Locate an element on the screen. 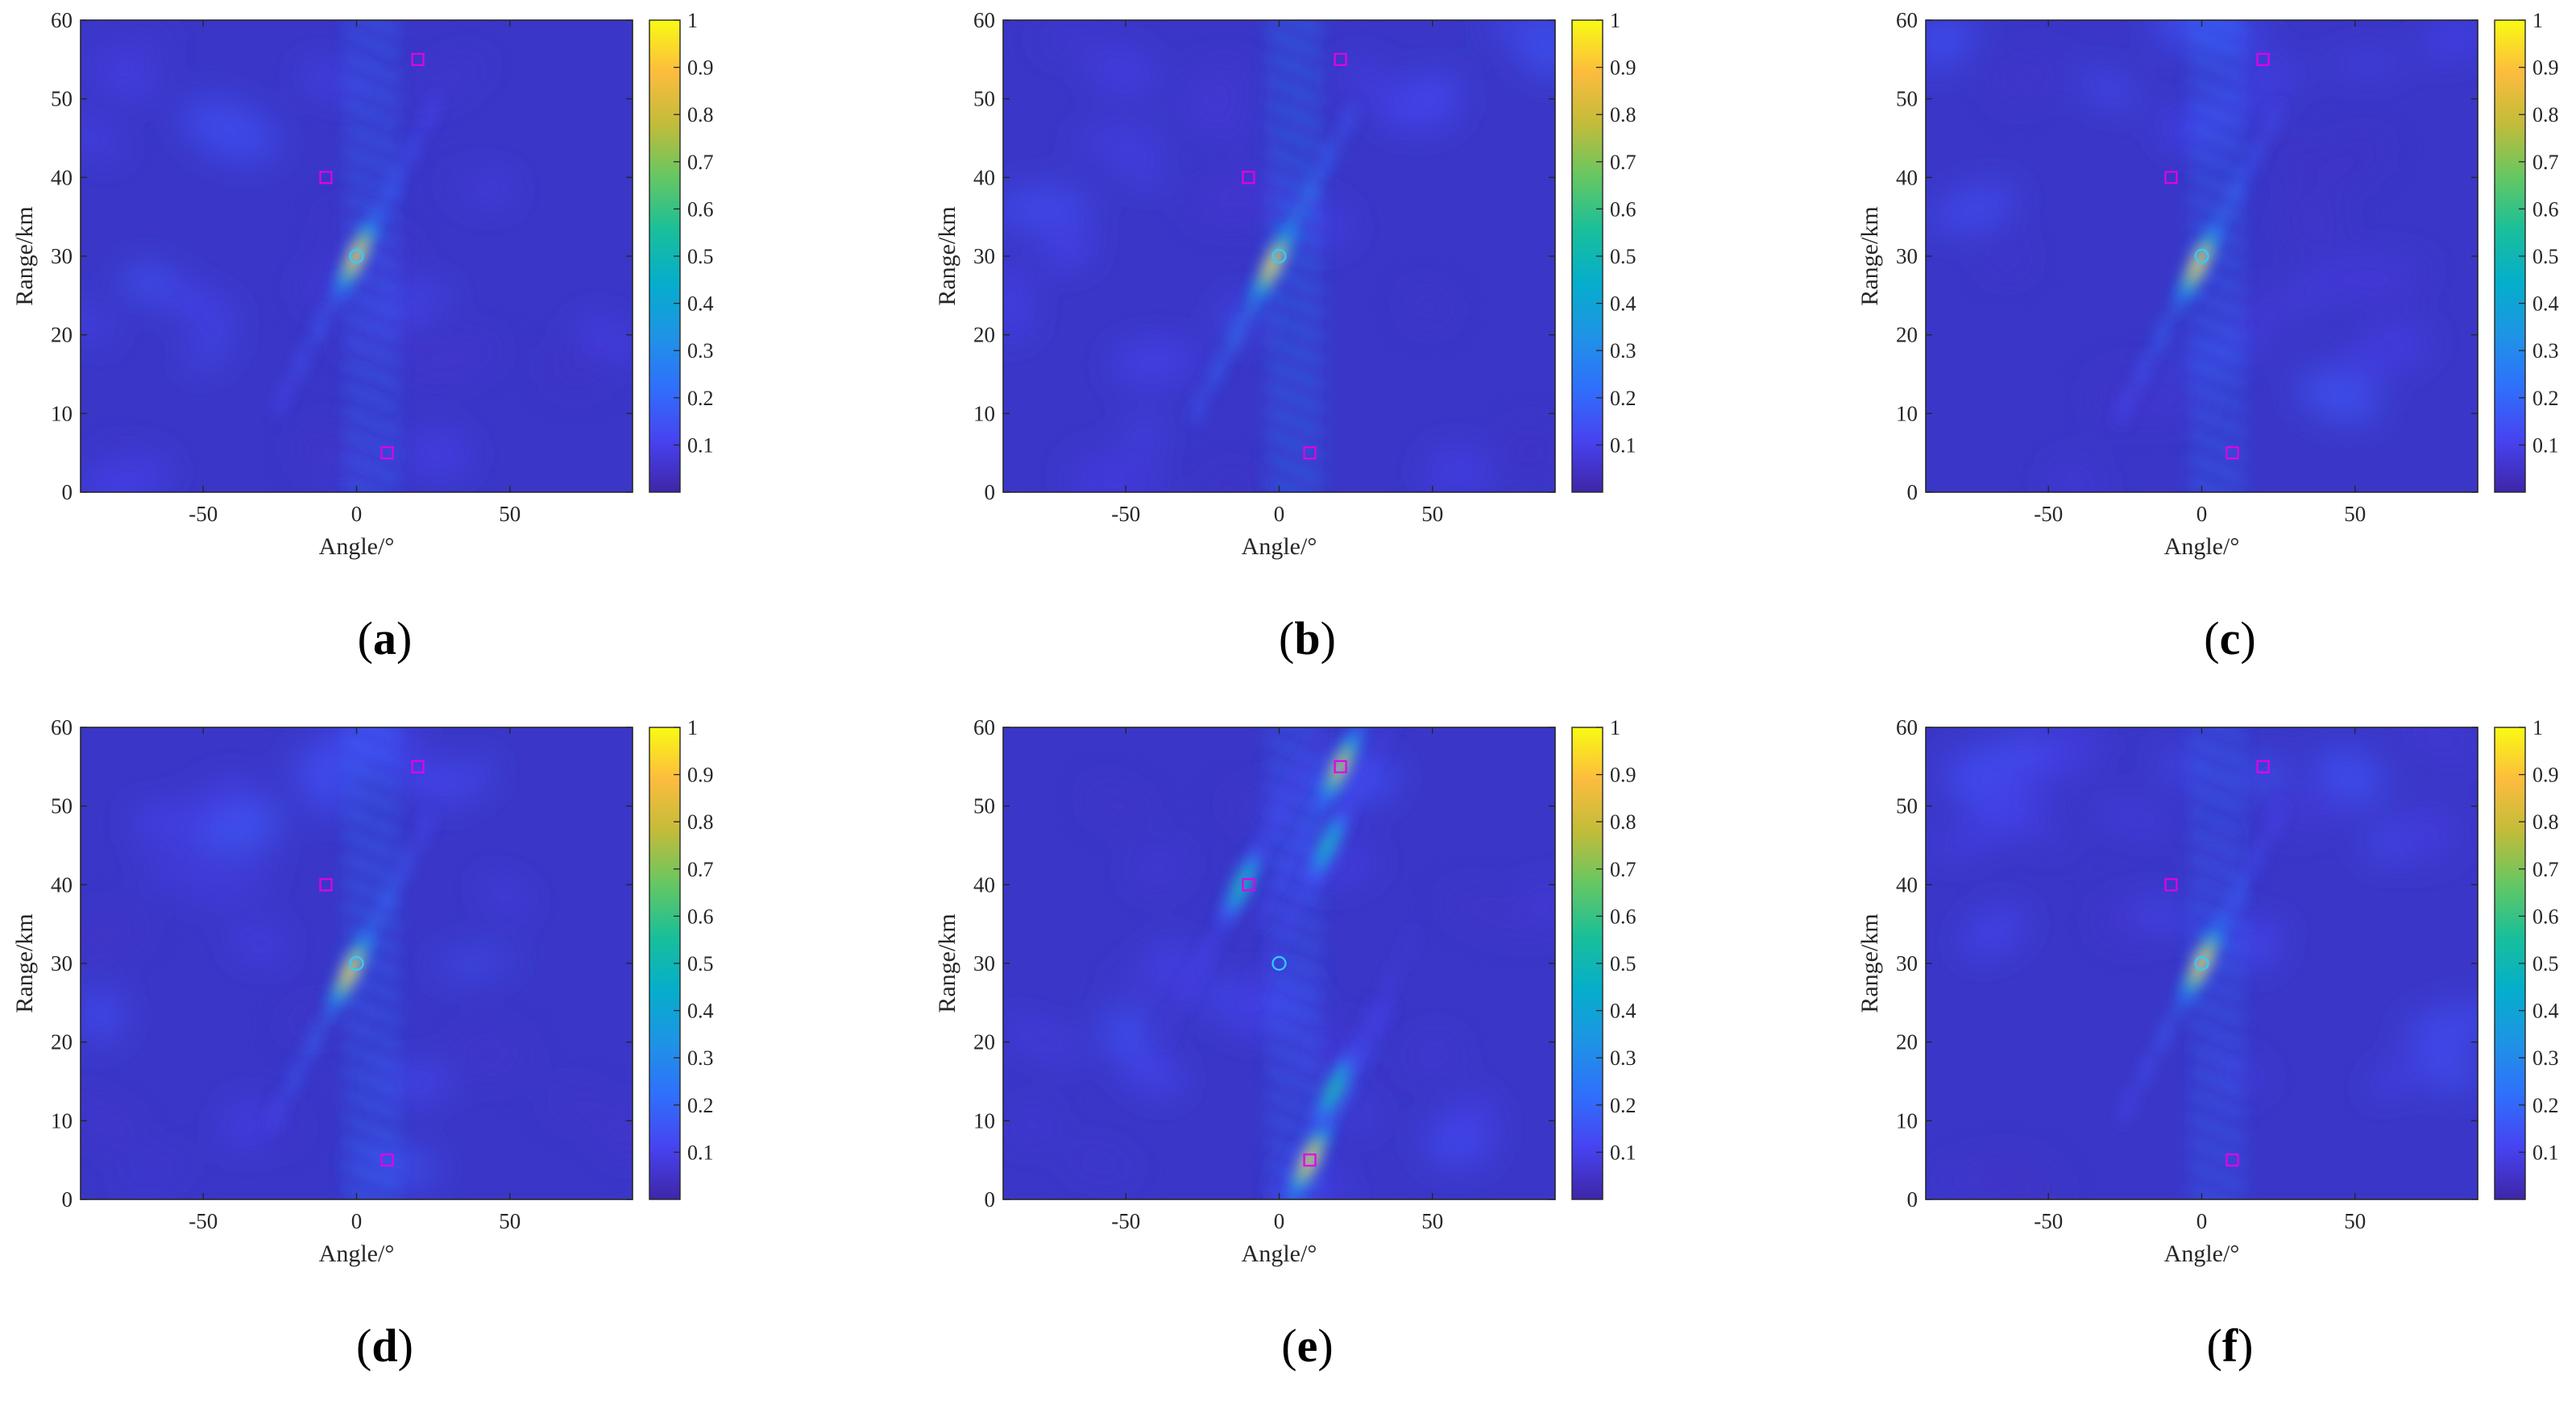 The image size is (2576, 1404). panel-label: (b) is located at coordinates (1307, 638).